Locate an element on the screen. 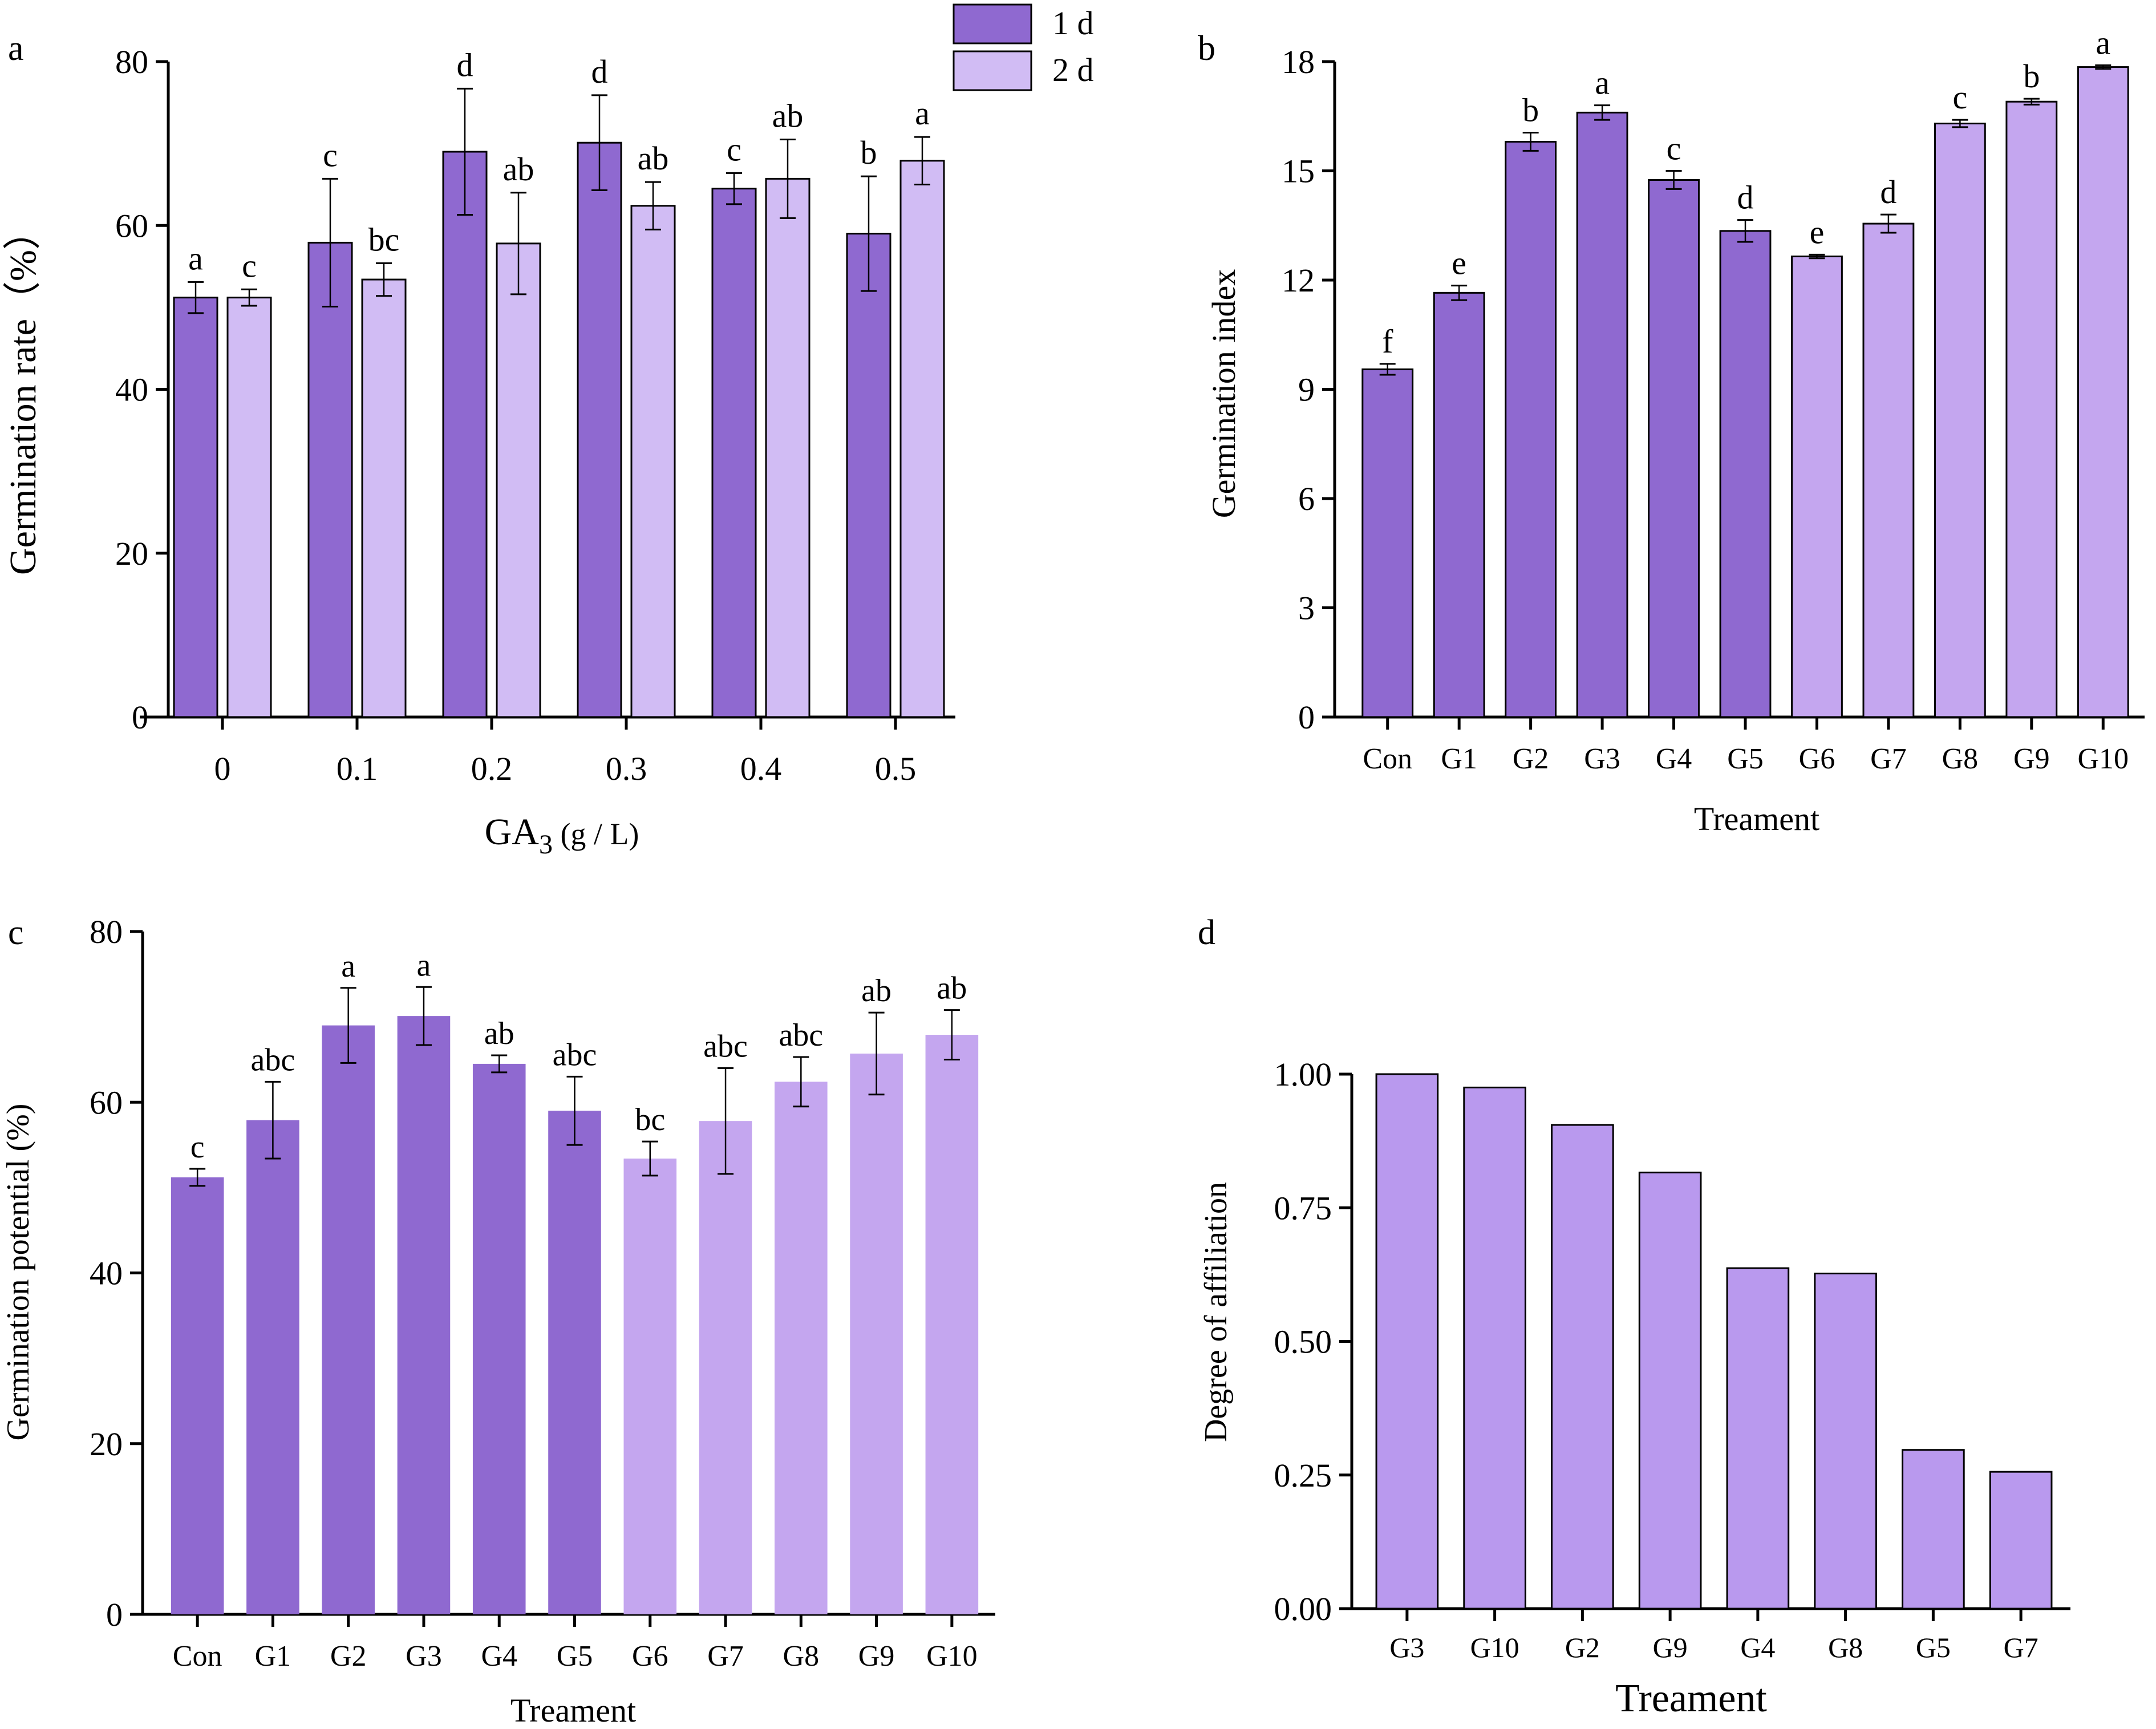 The height and width of the screenshot is (1729, 2156). x-tick-label: 0.1 is located at coordinates (358, 768).